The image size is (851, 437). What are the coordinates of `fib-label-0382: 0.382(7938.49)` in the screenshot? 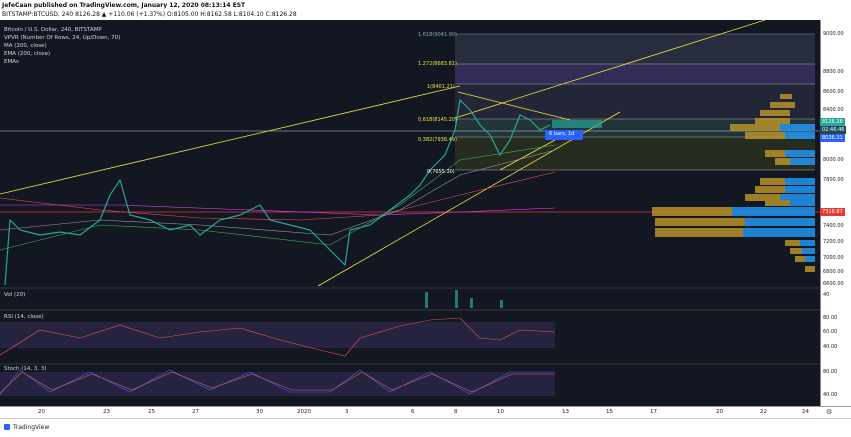 It's located at (437, 140).